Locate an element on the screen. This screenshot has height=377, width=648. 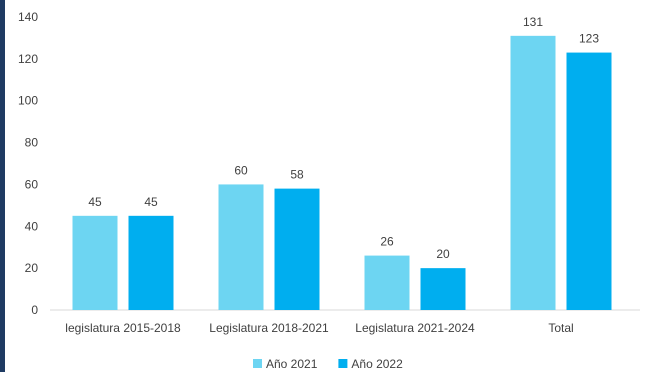
y-tick-label: 0 is located at coordinates (34, 310).